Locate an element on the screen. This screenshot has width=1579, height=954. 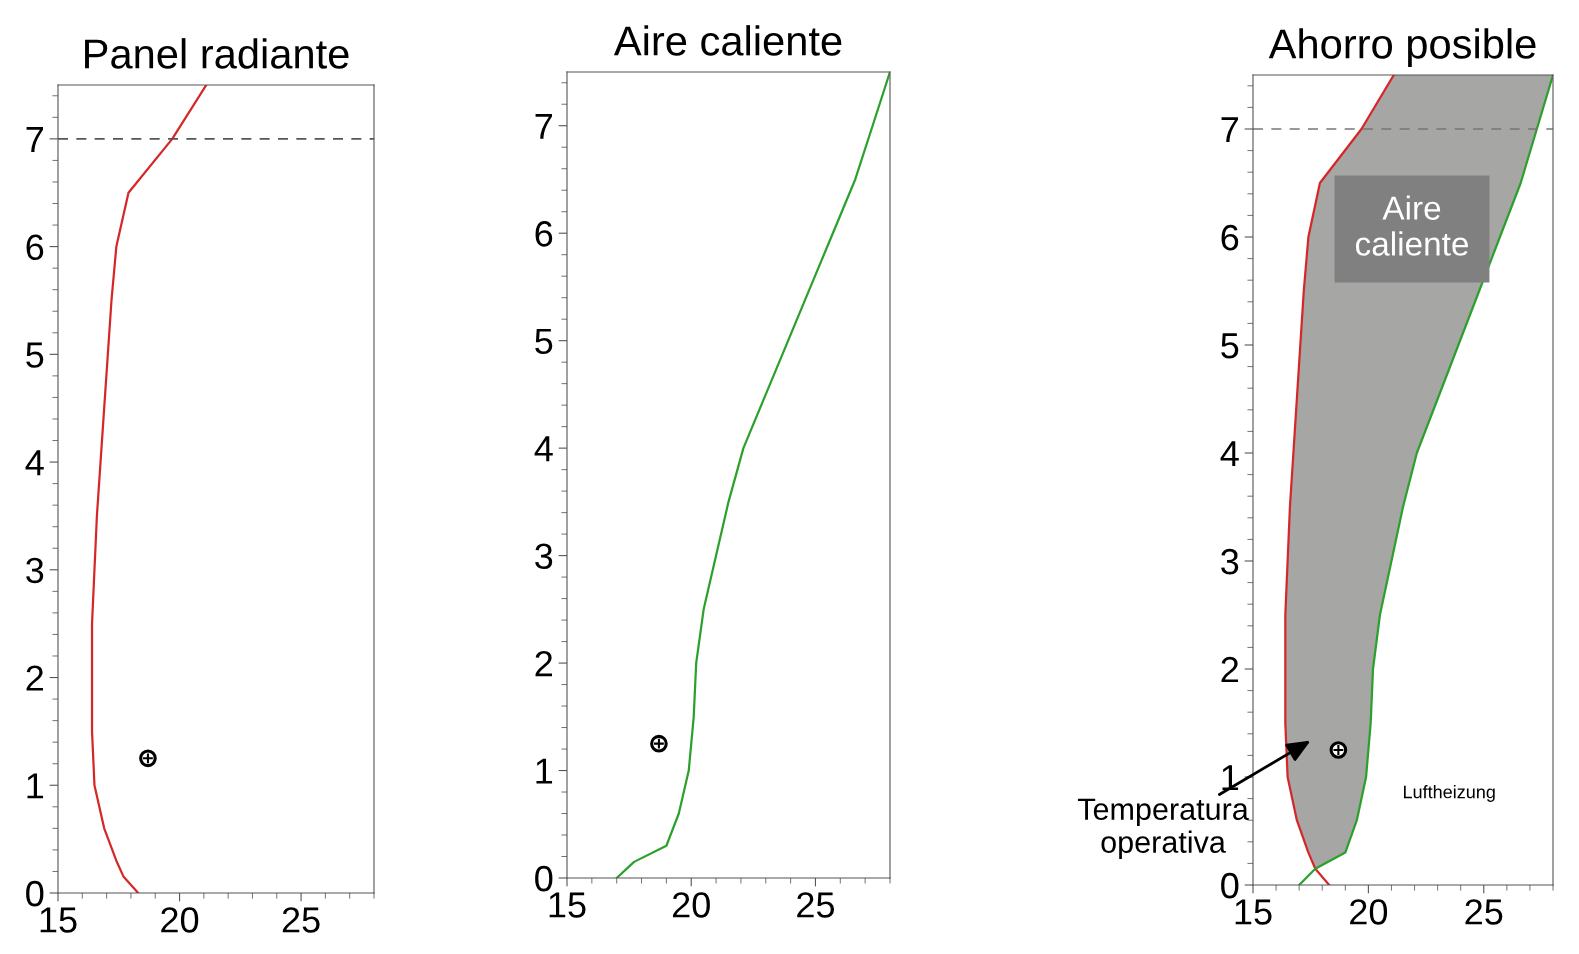
chart-title: Ahorro posible is located at coordinates (1402, 47).